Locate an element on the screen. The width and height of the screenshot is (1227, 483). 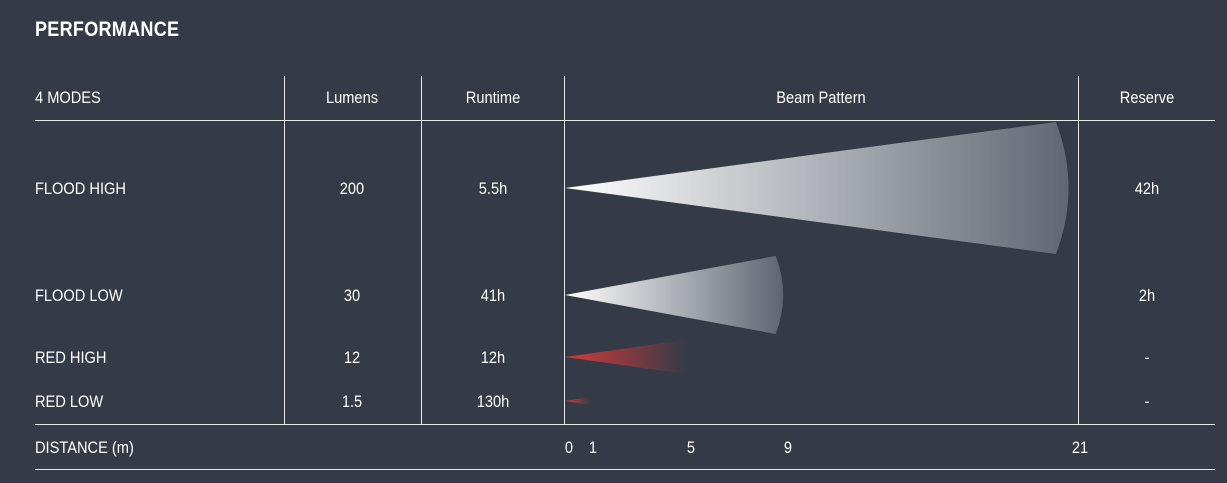
row-mode: FLOOD LOW is located at coordinates (79, 295).